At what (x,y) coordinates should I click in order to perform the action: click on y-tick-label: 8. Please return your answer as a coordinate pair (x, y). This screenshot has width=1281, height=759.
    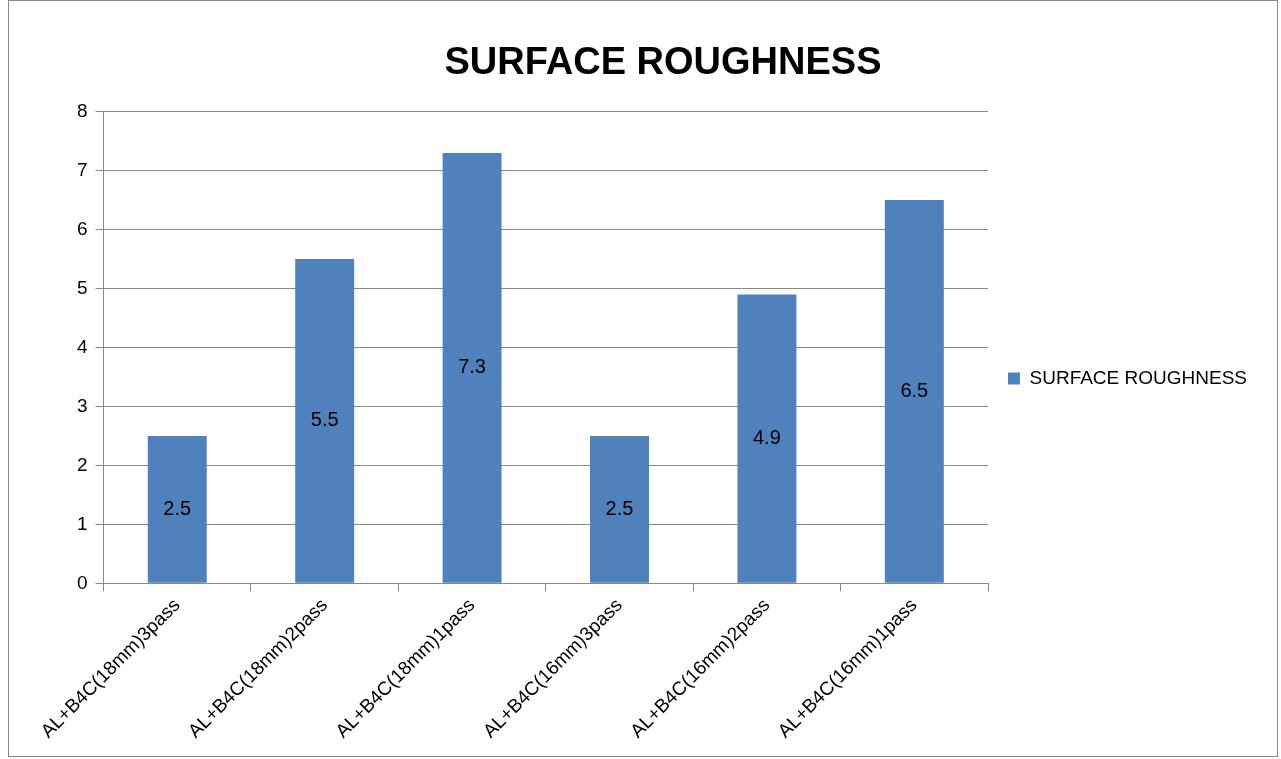
    Looking at the image, I should click on (82, 110).